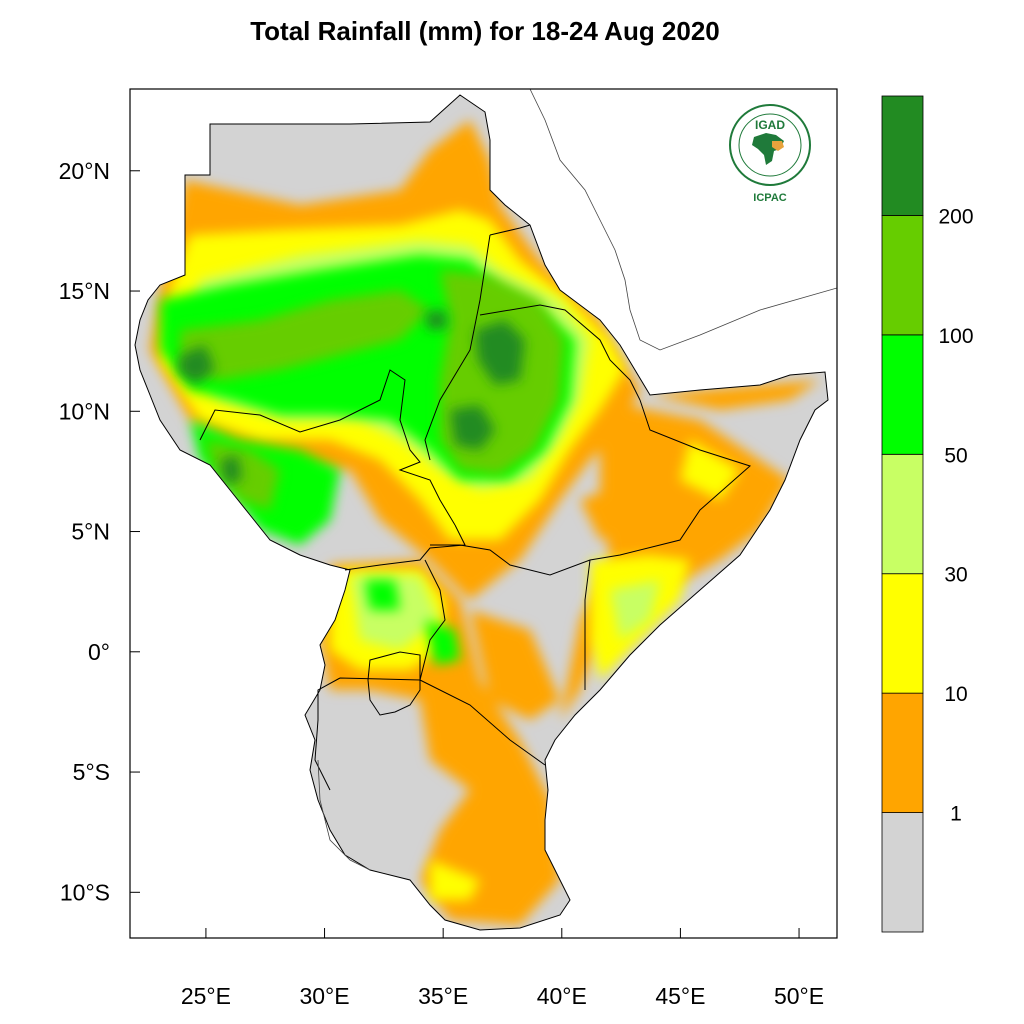 Image resolution: width=1024 pixels, height=1024 pixels. Describe the element at coordinates (955, 694) in the screenshot. I see `legend-label: 10` at that location.